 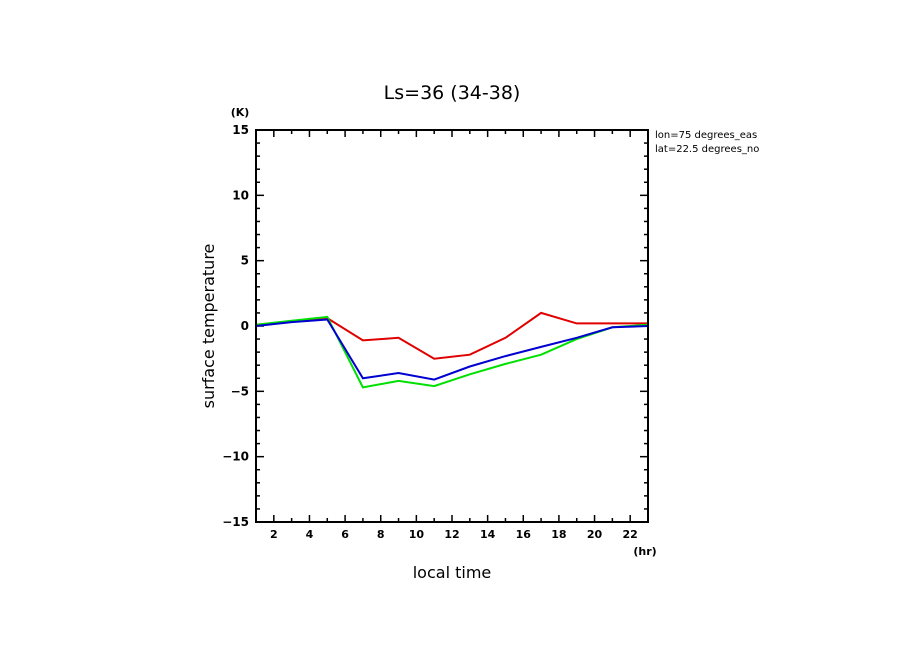 What do you see at coordinates (707, 149) in the screenshot?
I see `annotation-lat: lat=22.5 degrees_no` at bounding box center [707, 149].